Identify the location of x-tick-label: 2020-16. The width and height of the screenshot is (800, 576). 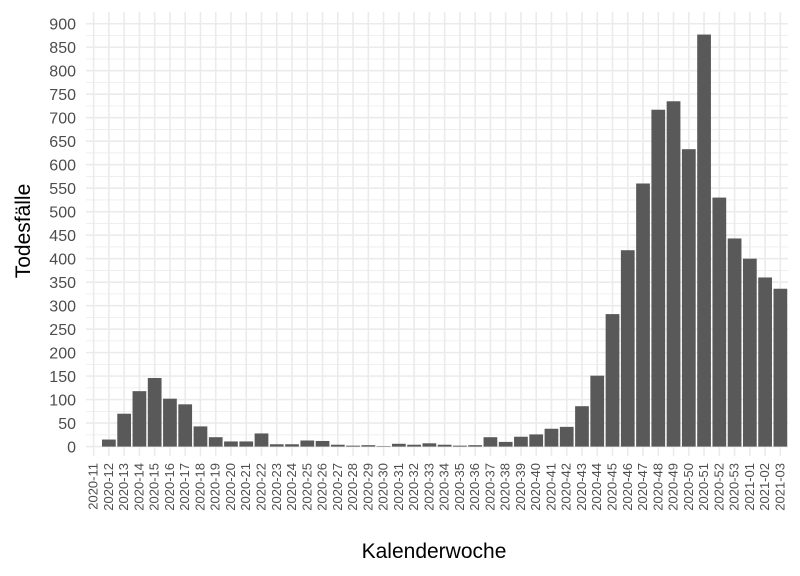
(169, 487).